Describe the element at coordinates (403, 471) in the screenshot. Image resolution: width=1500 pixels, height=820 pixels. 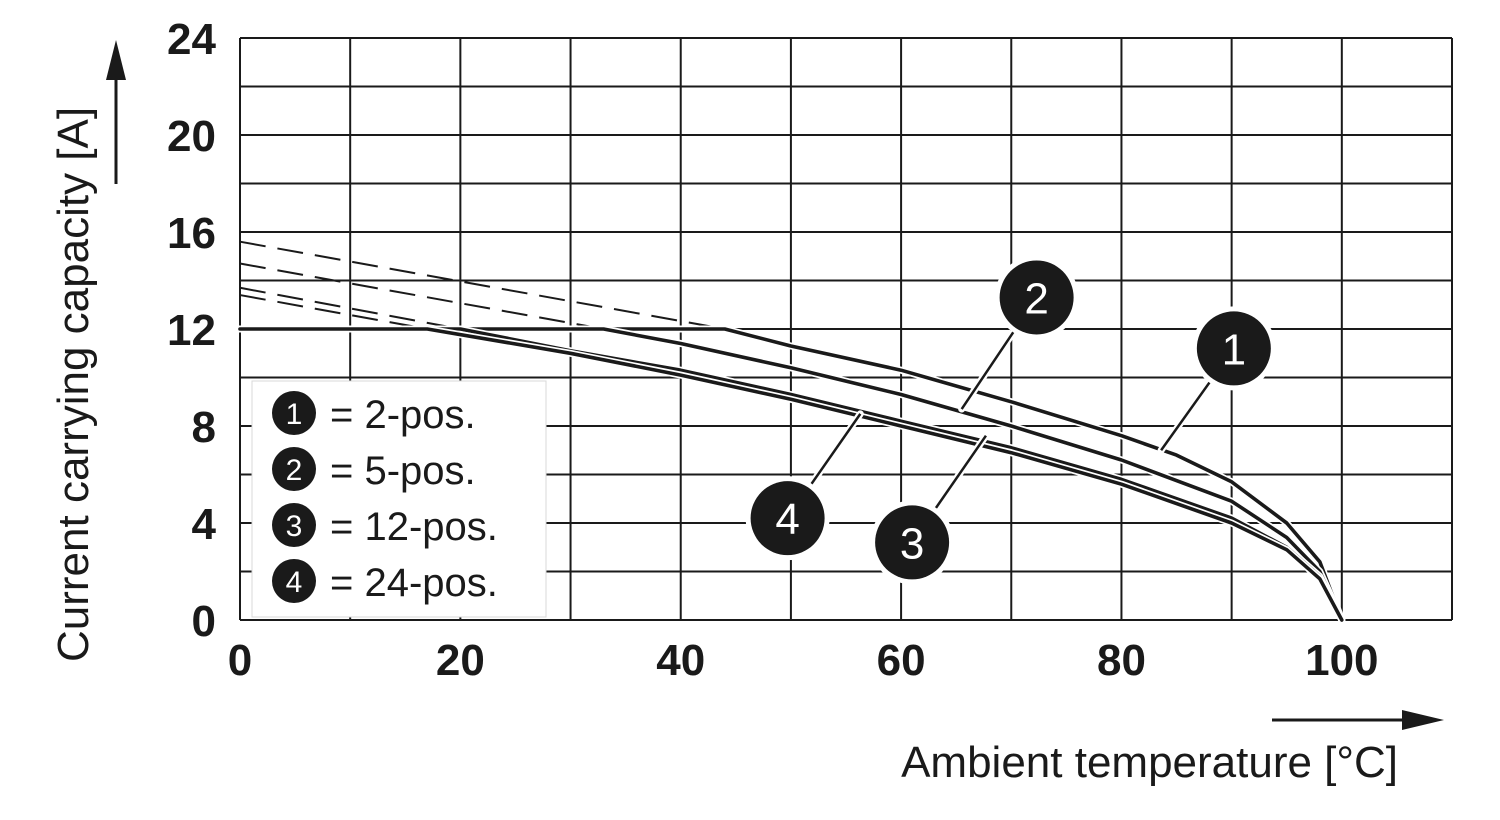
I see `legend-label-2: = 5-pos.` at that location.